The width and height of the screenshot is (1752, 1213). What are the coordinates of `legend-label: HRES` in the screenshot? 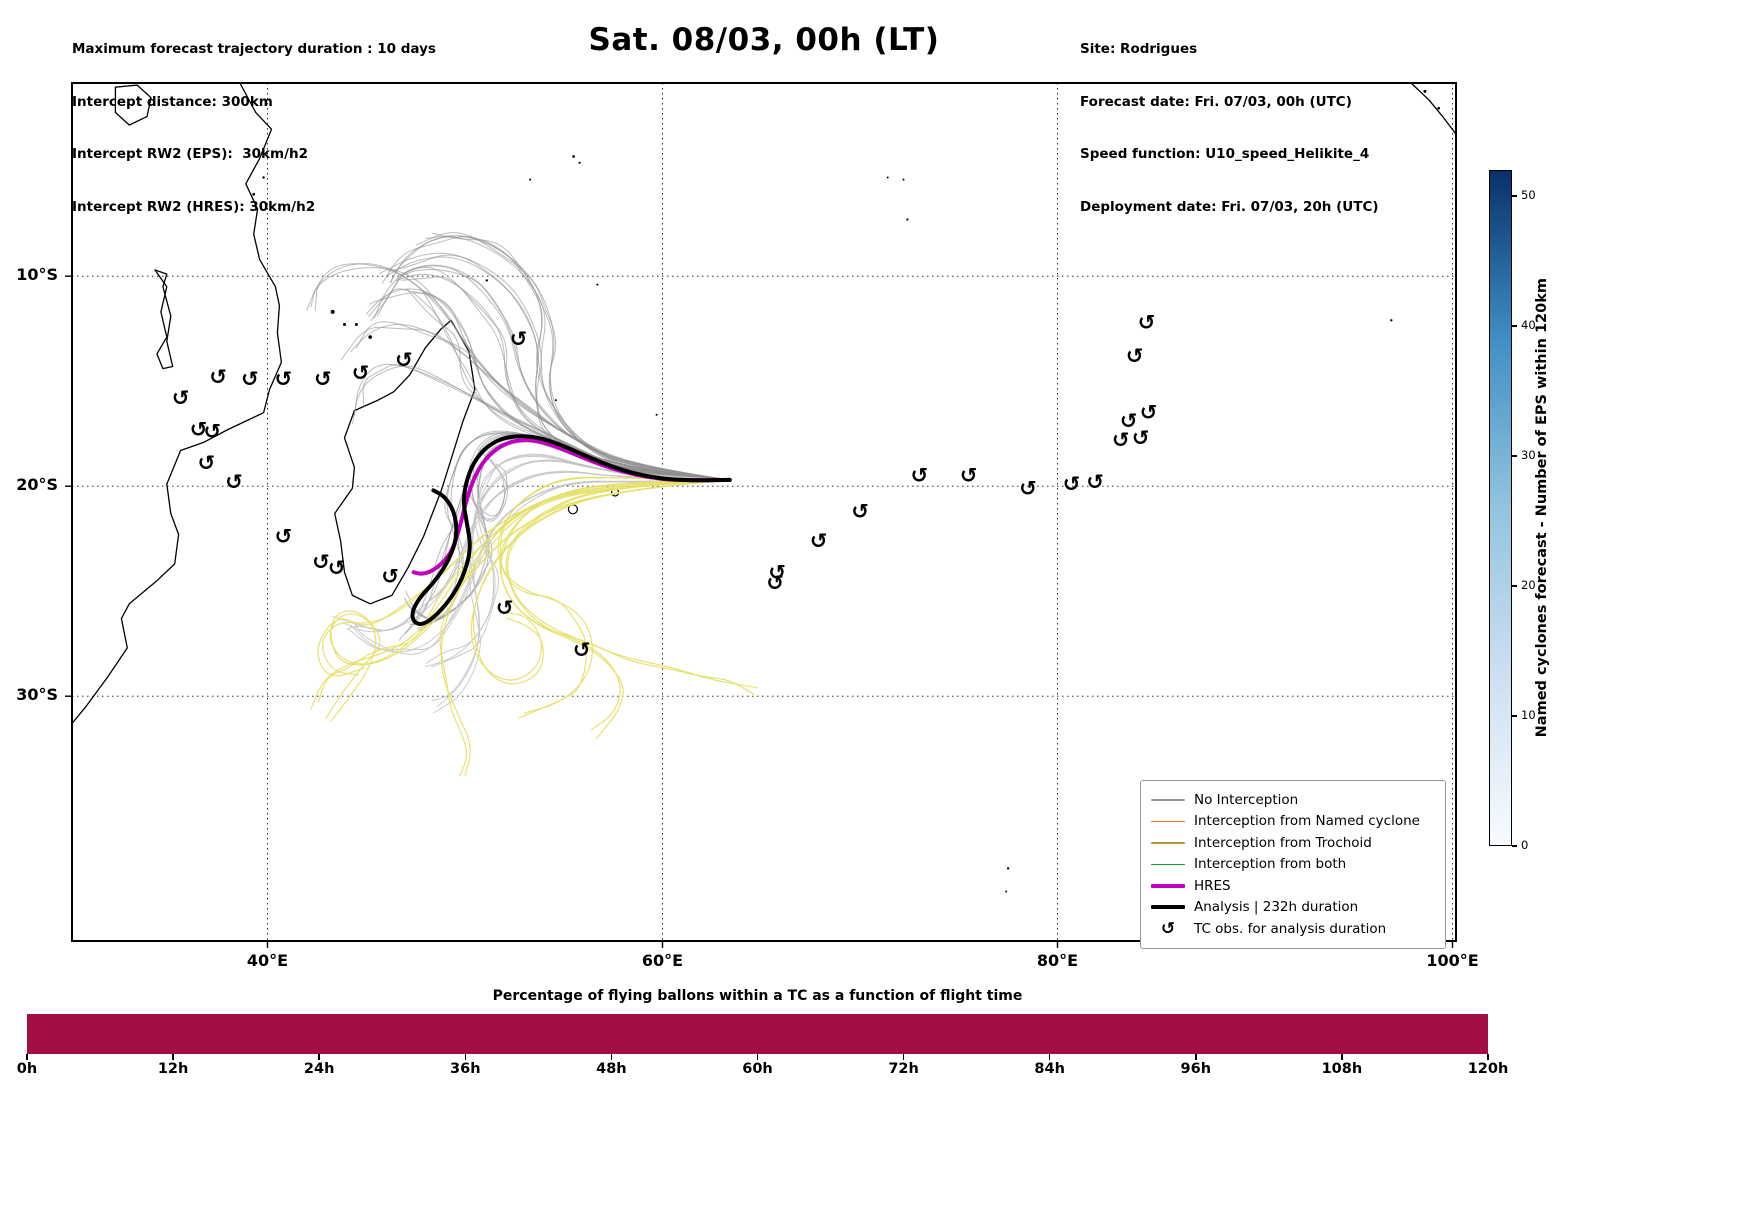 It's located at (1212, 885).